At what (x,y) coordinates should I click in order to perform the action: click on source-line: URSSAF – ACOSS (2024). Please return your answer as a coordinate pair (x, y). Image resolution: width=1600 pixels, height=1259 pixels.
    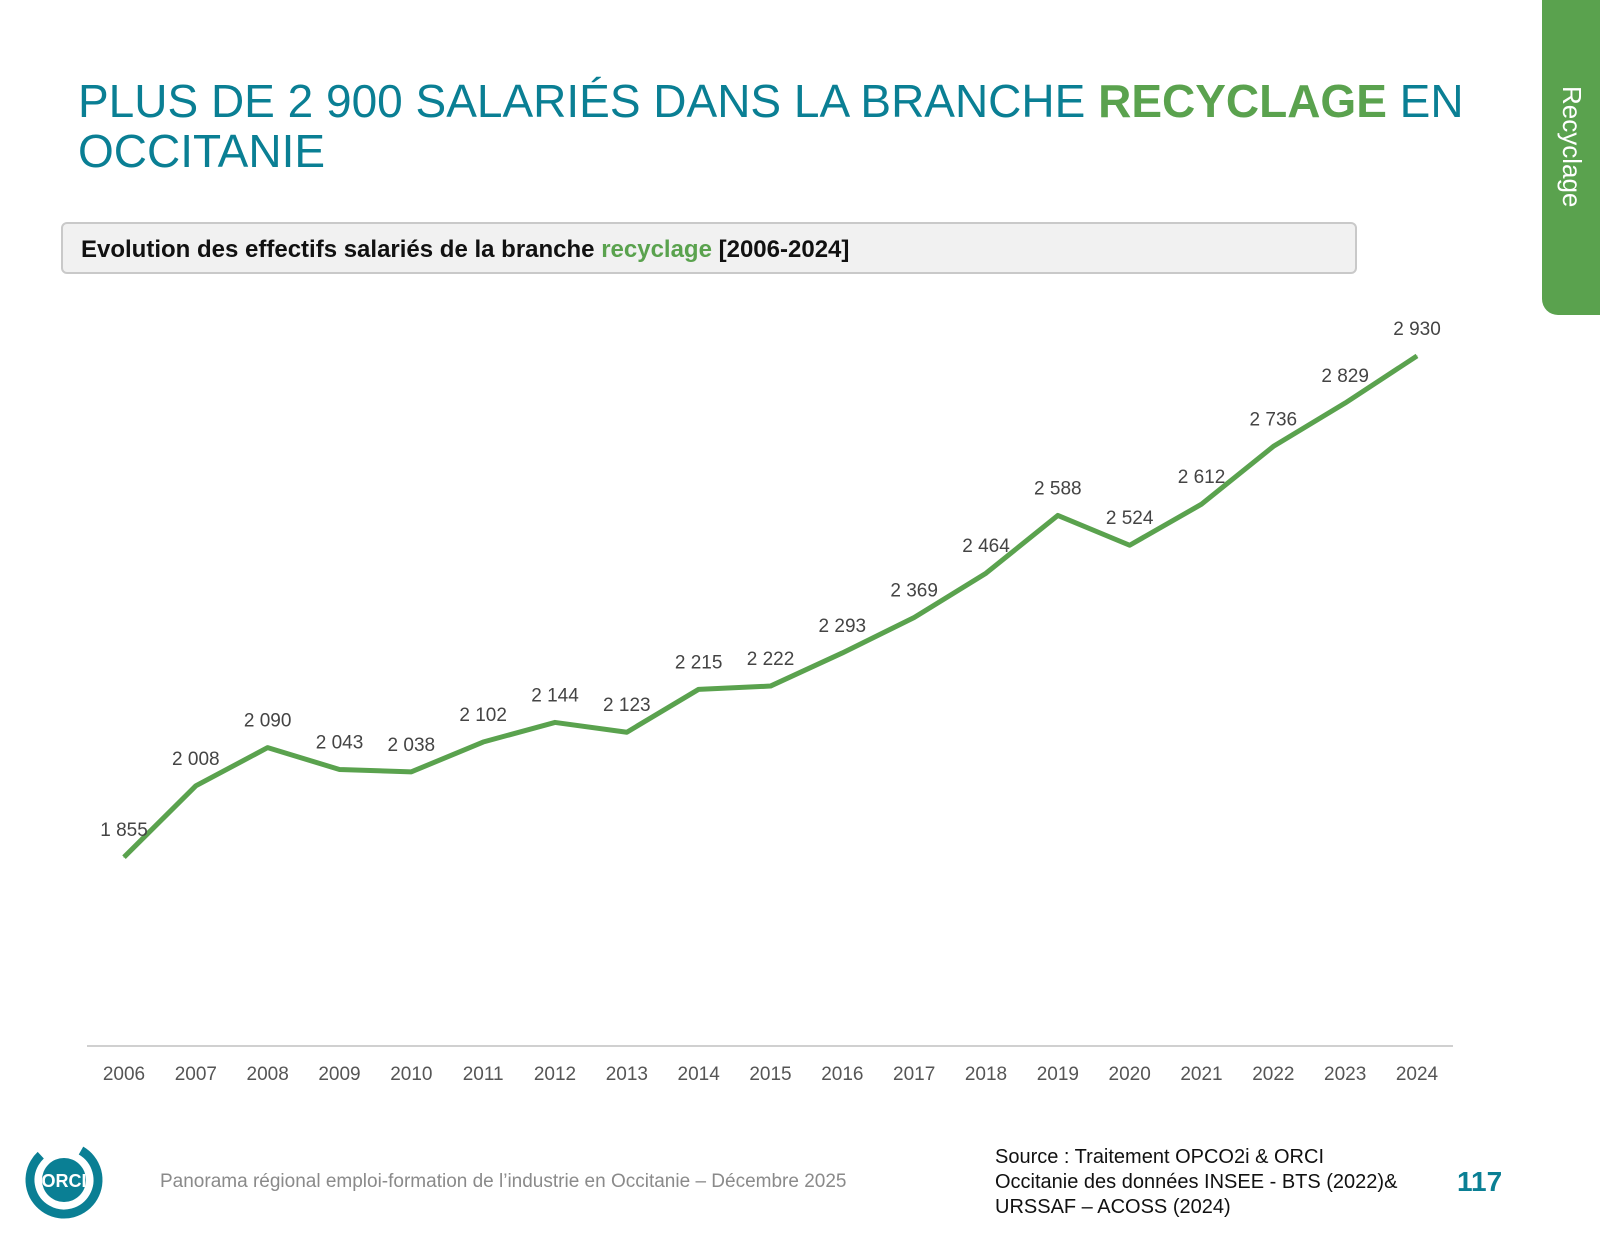
    Looking at the image, I should click on (1113, 1207).